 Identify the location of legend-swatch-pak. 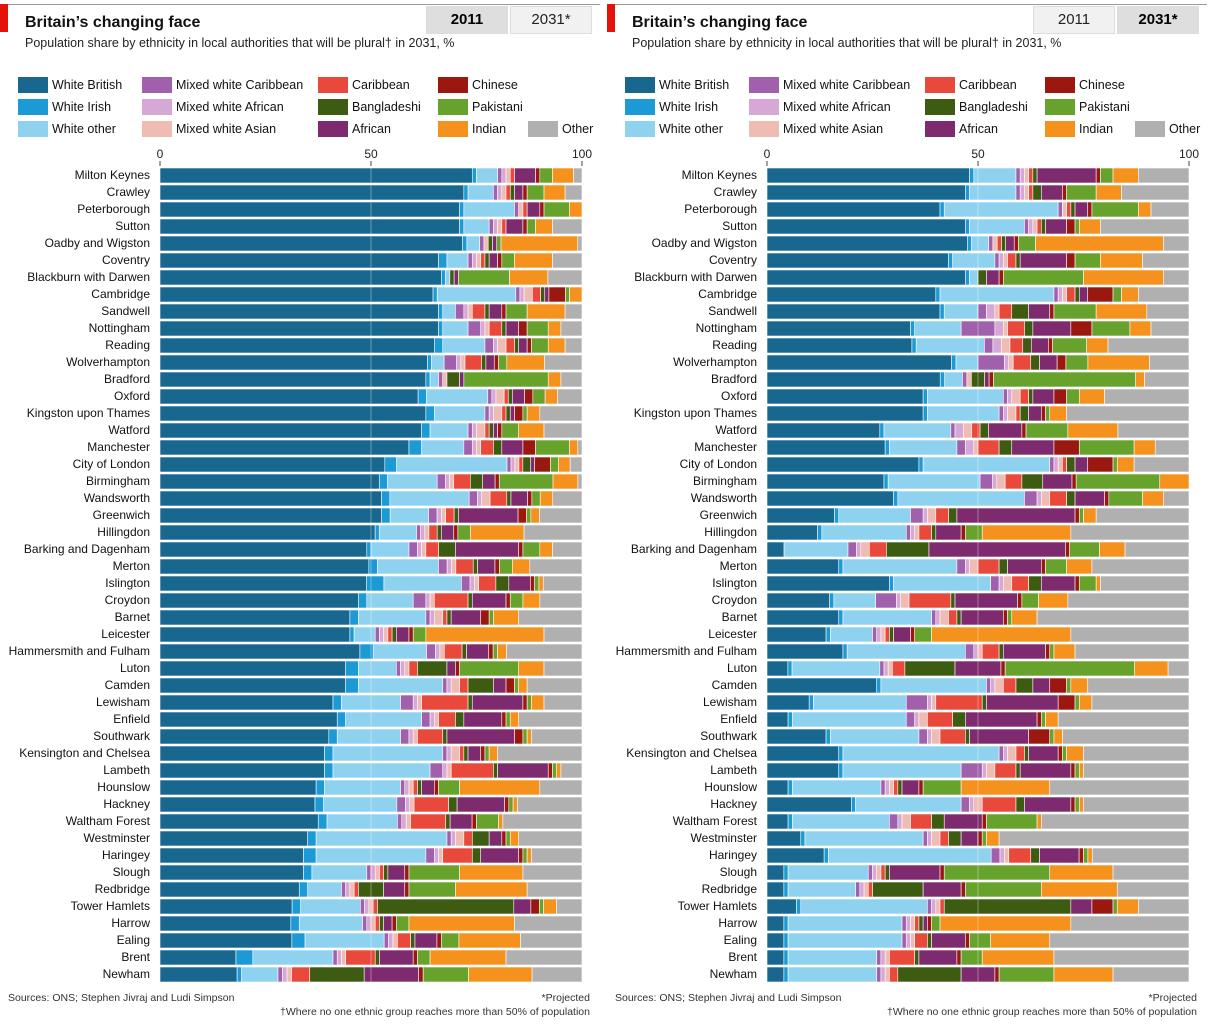
(1060, 107).